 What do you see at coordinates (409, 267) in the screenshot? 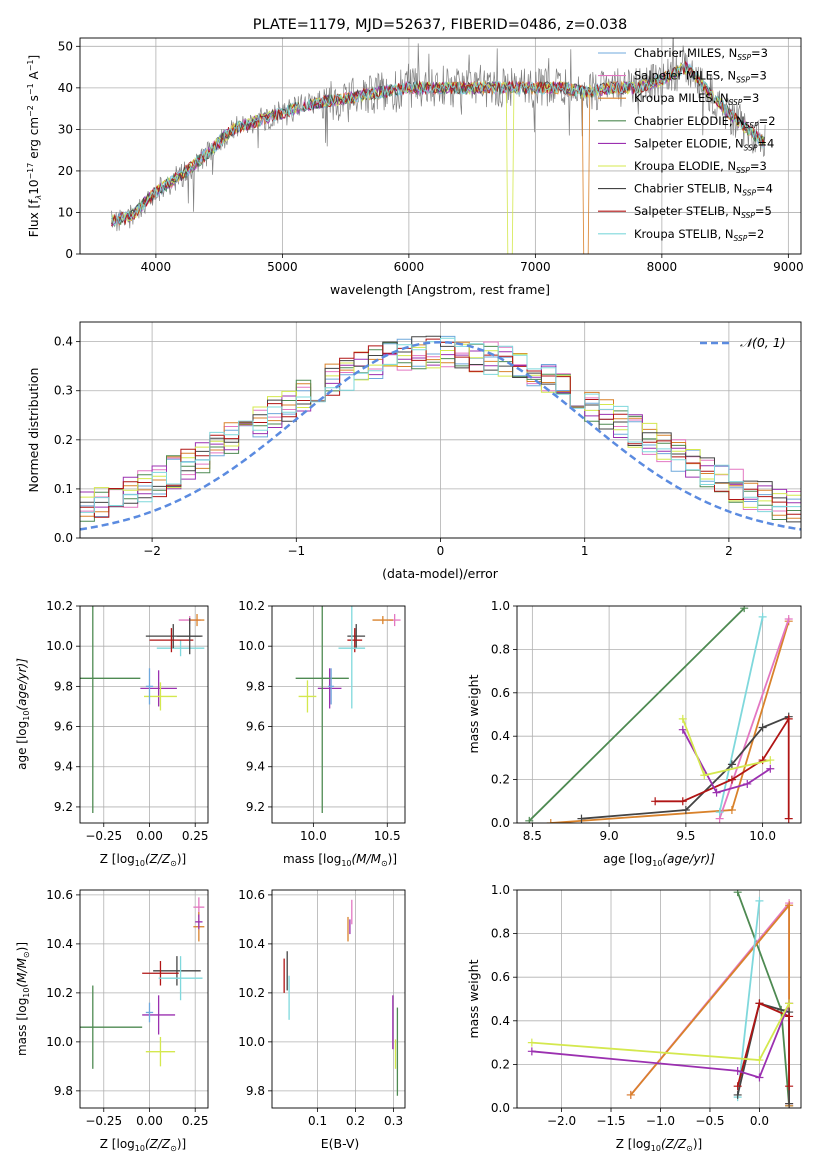
I see `x-tick-label: 6000` at bounding box center [409, 267].